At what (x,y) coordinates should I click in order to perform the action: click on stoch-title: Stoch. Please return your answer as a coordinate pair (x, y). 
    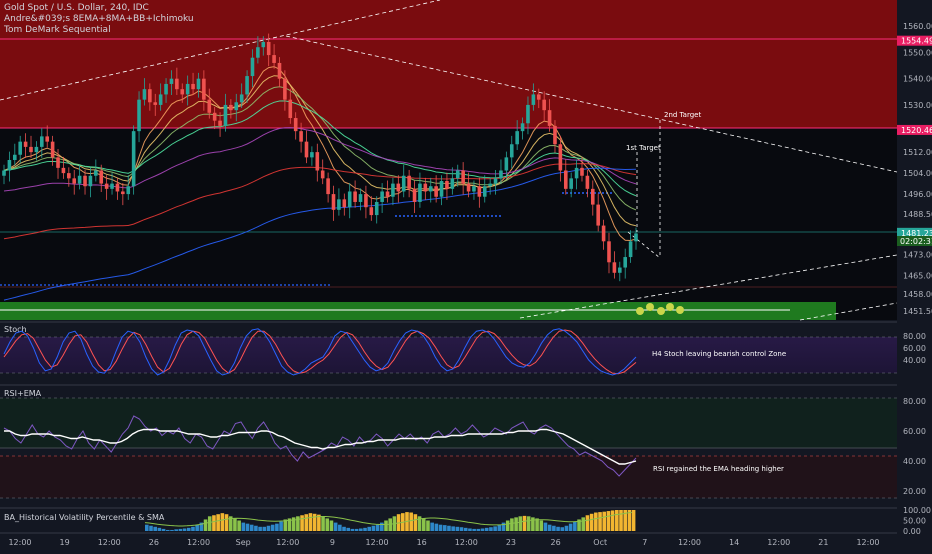
    Looking at the image, I should click on (15, 329).